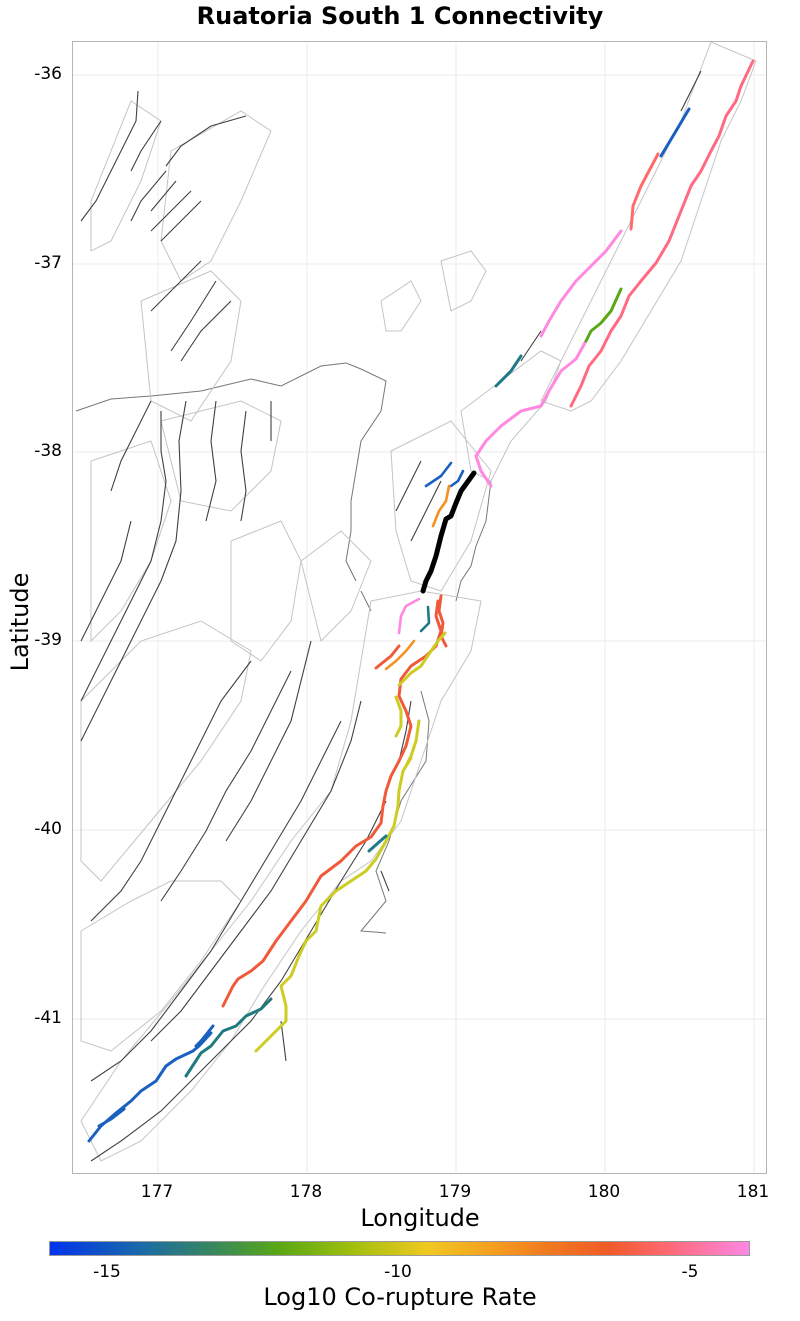  I want to click on colorbar-tick: -15, so click(107, 1272).